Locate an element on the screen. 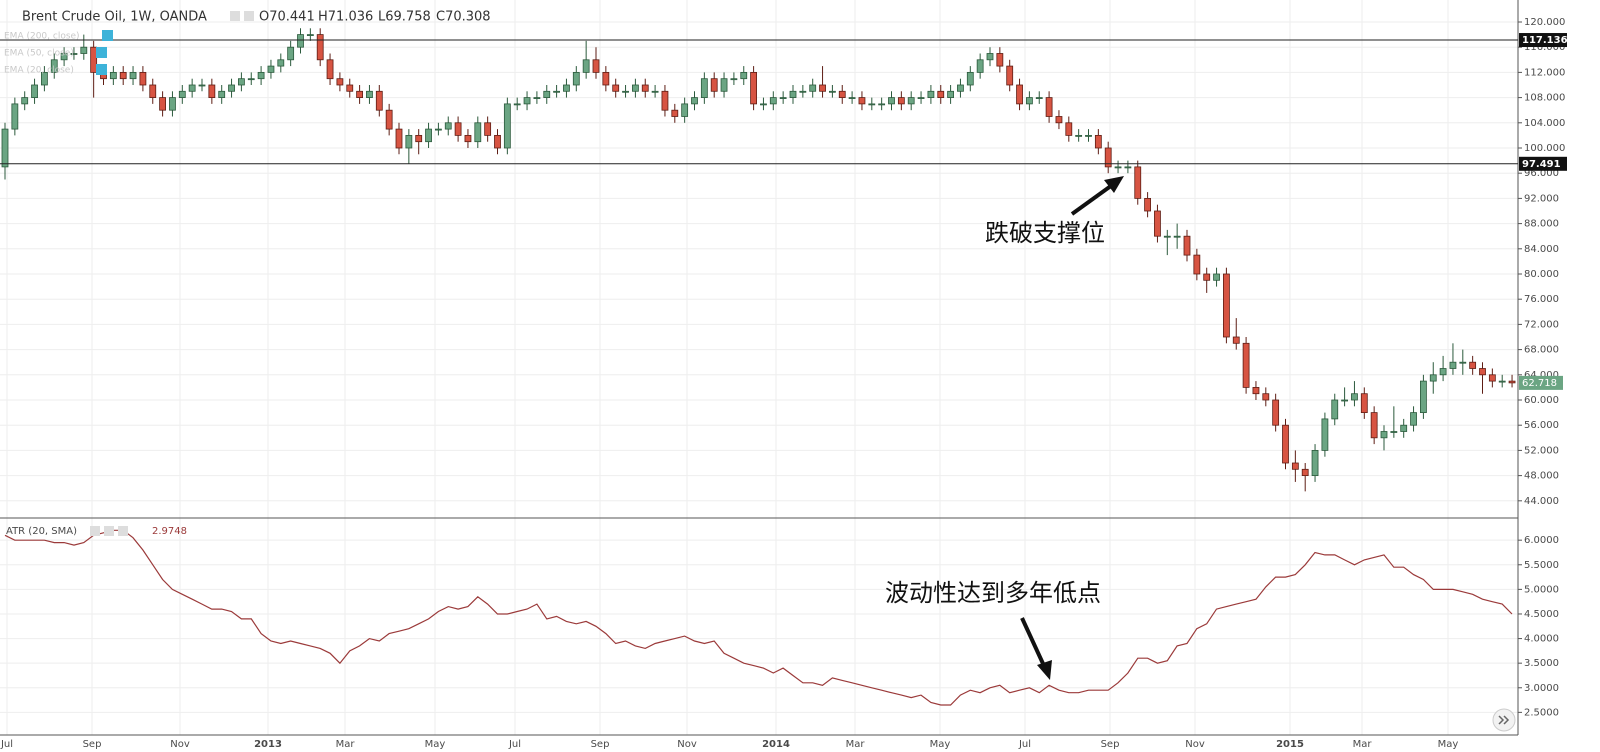 The width and height of the screenshot is (1600, 752). study-legend: EMA (50, close) is located at coordinates (39, 54).